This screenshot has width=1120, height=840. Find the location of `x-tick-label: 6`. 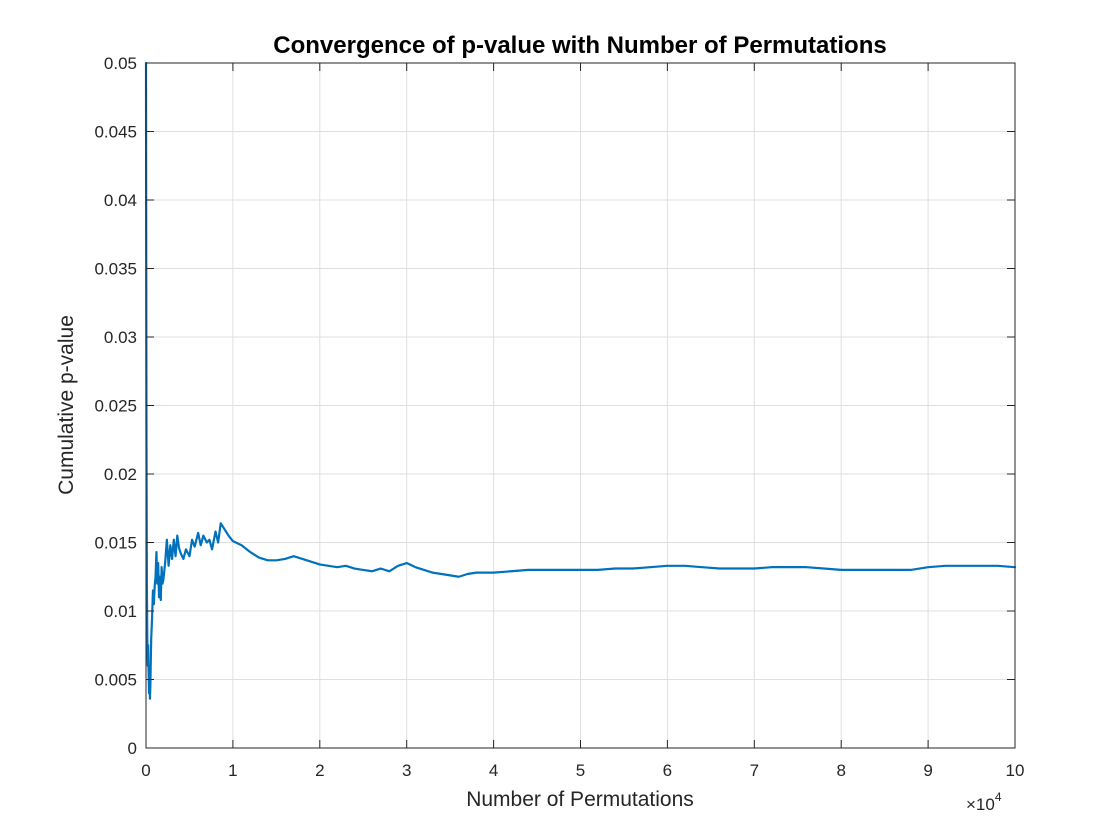

x-tick-label: 6 is located at coordinates (667, 770).